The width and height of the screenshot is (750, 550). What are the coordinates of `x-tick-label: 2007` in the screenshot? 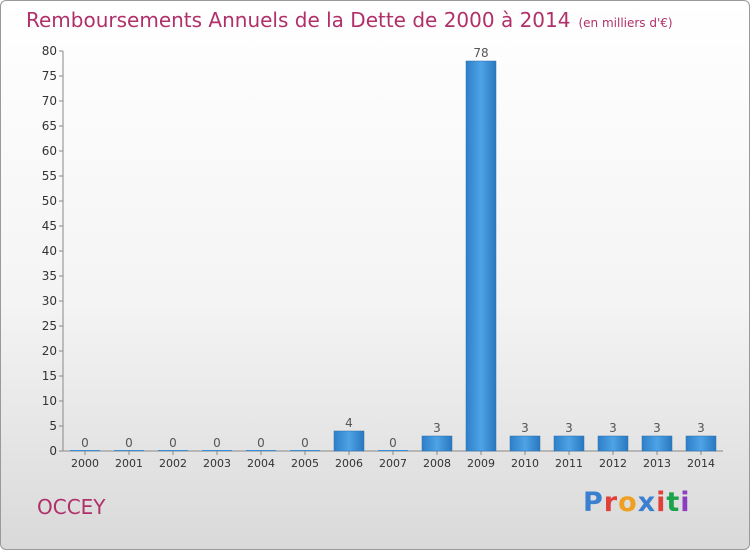 It's located at (393, 463).